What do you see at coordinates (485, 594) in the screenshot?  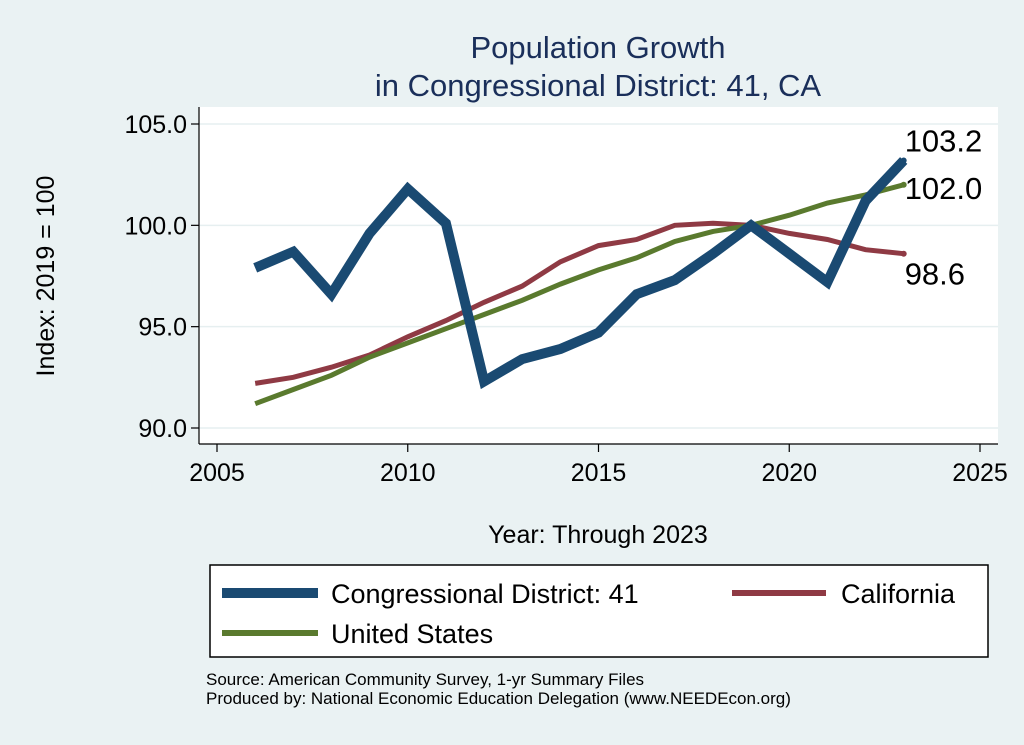 I see `legend-label-district: Congressional District: 41` at bounding box center [485, 594].